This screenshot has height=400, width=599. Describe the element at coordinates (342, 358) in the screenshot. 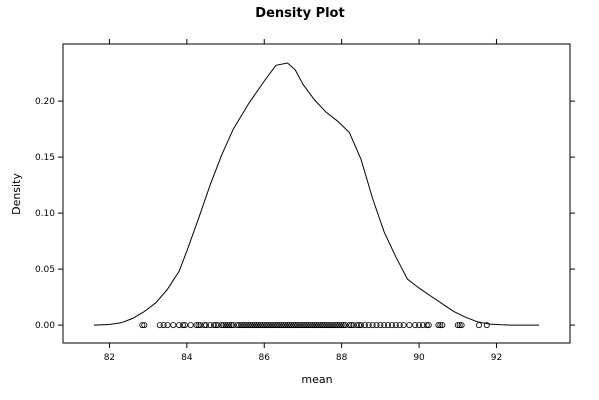

I see `x-tick-label: 88` at that location.